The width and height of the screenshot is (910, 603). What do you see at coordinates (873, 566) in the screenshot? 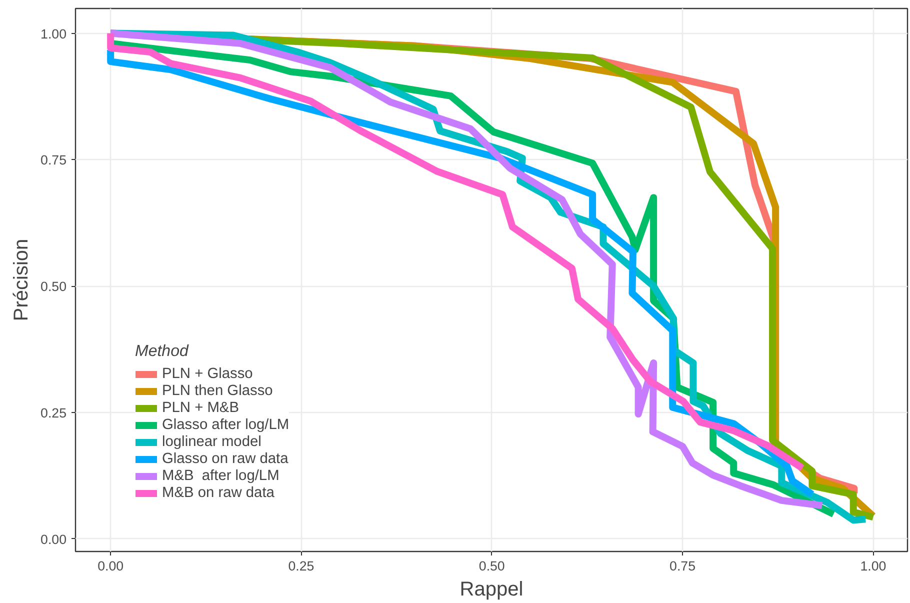
I see `x-tick-label: 1.00` at bounding box center [873, 566].